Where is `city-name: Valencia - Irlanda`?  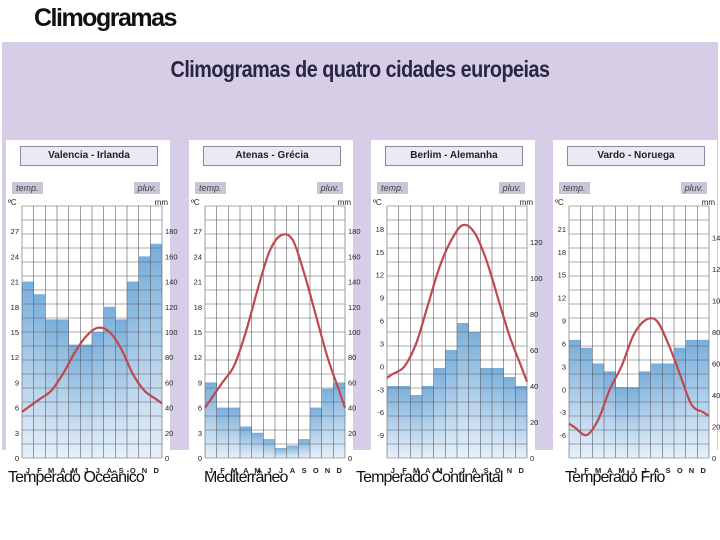
city-name: Valencia - Irlanda is located at coordinates (89, 156).